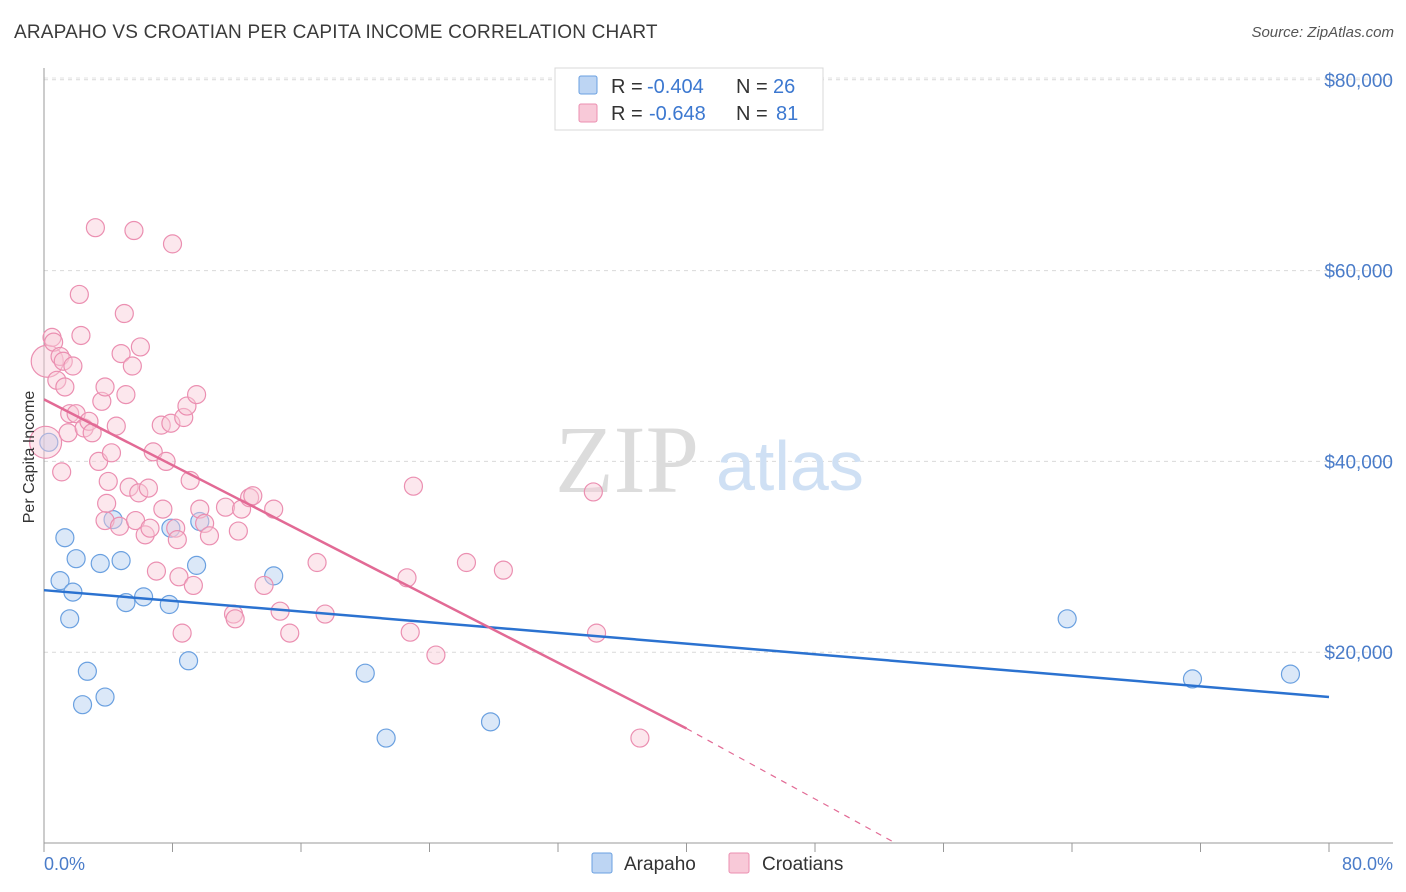 This screenshot has width=1406, height=892. I want to click on watermark-atlas: atlas, so click(790, 466).